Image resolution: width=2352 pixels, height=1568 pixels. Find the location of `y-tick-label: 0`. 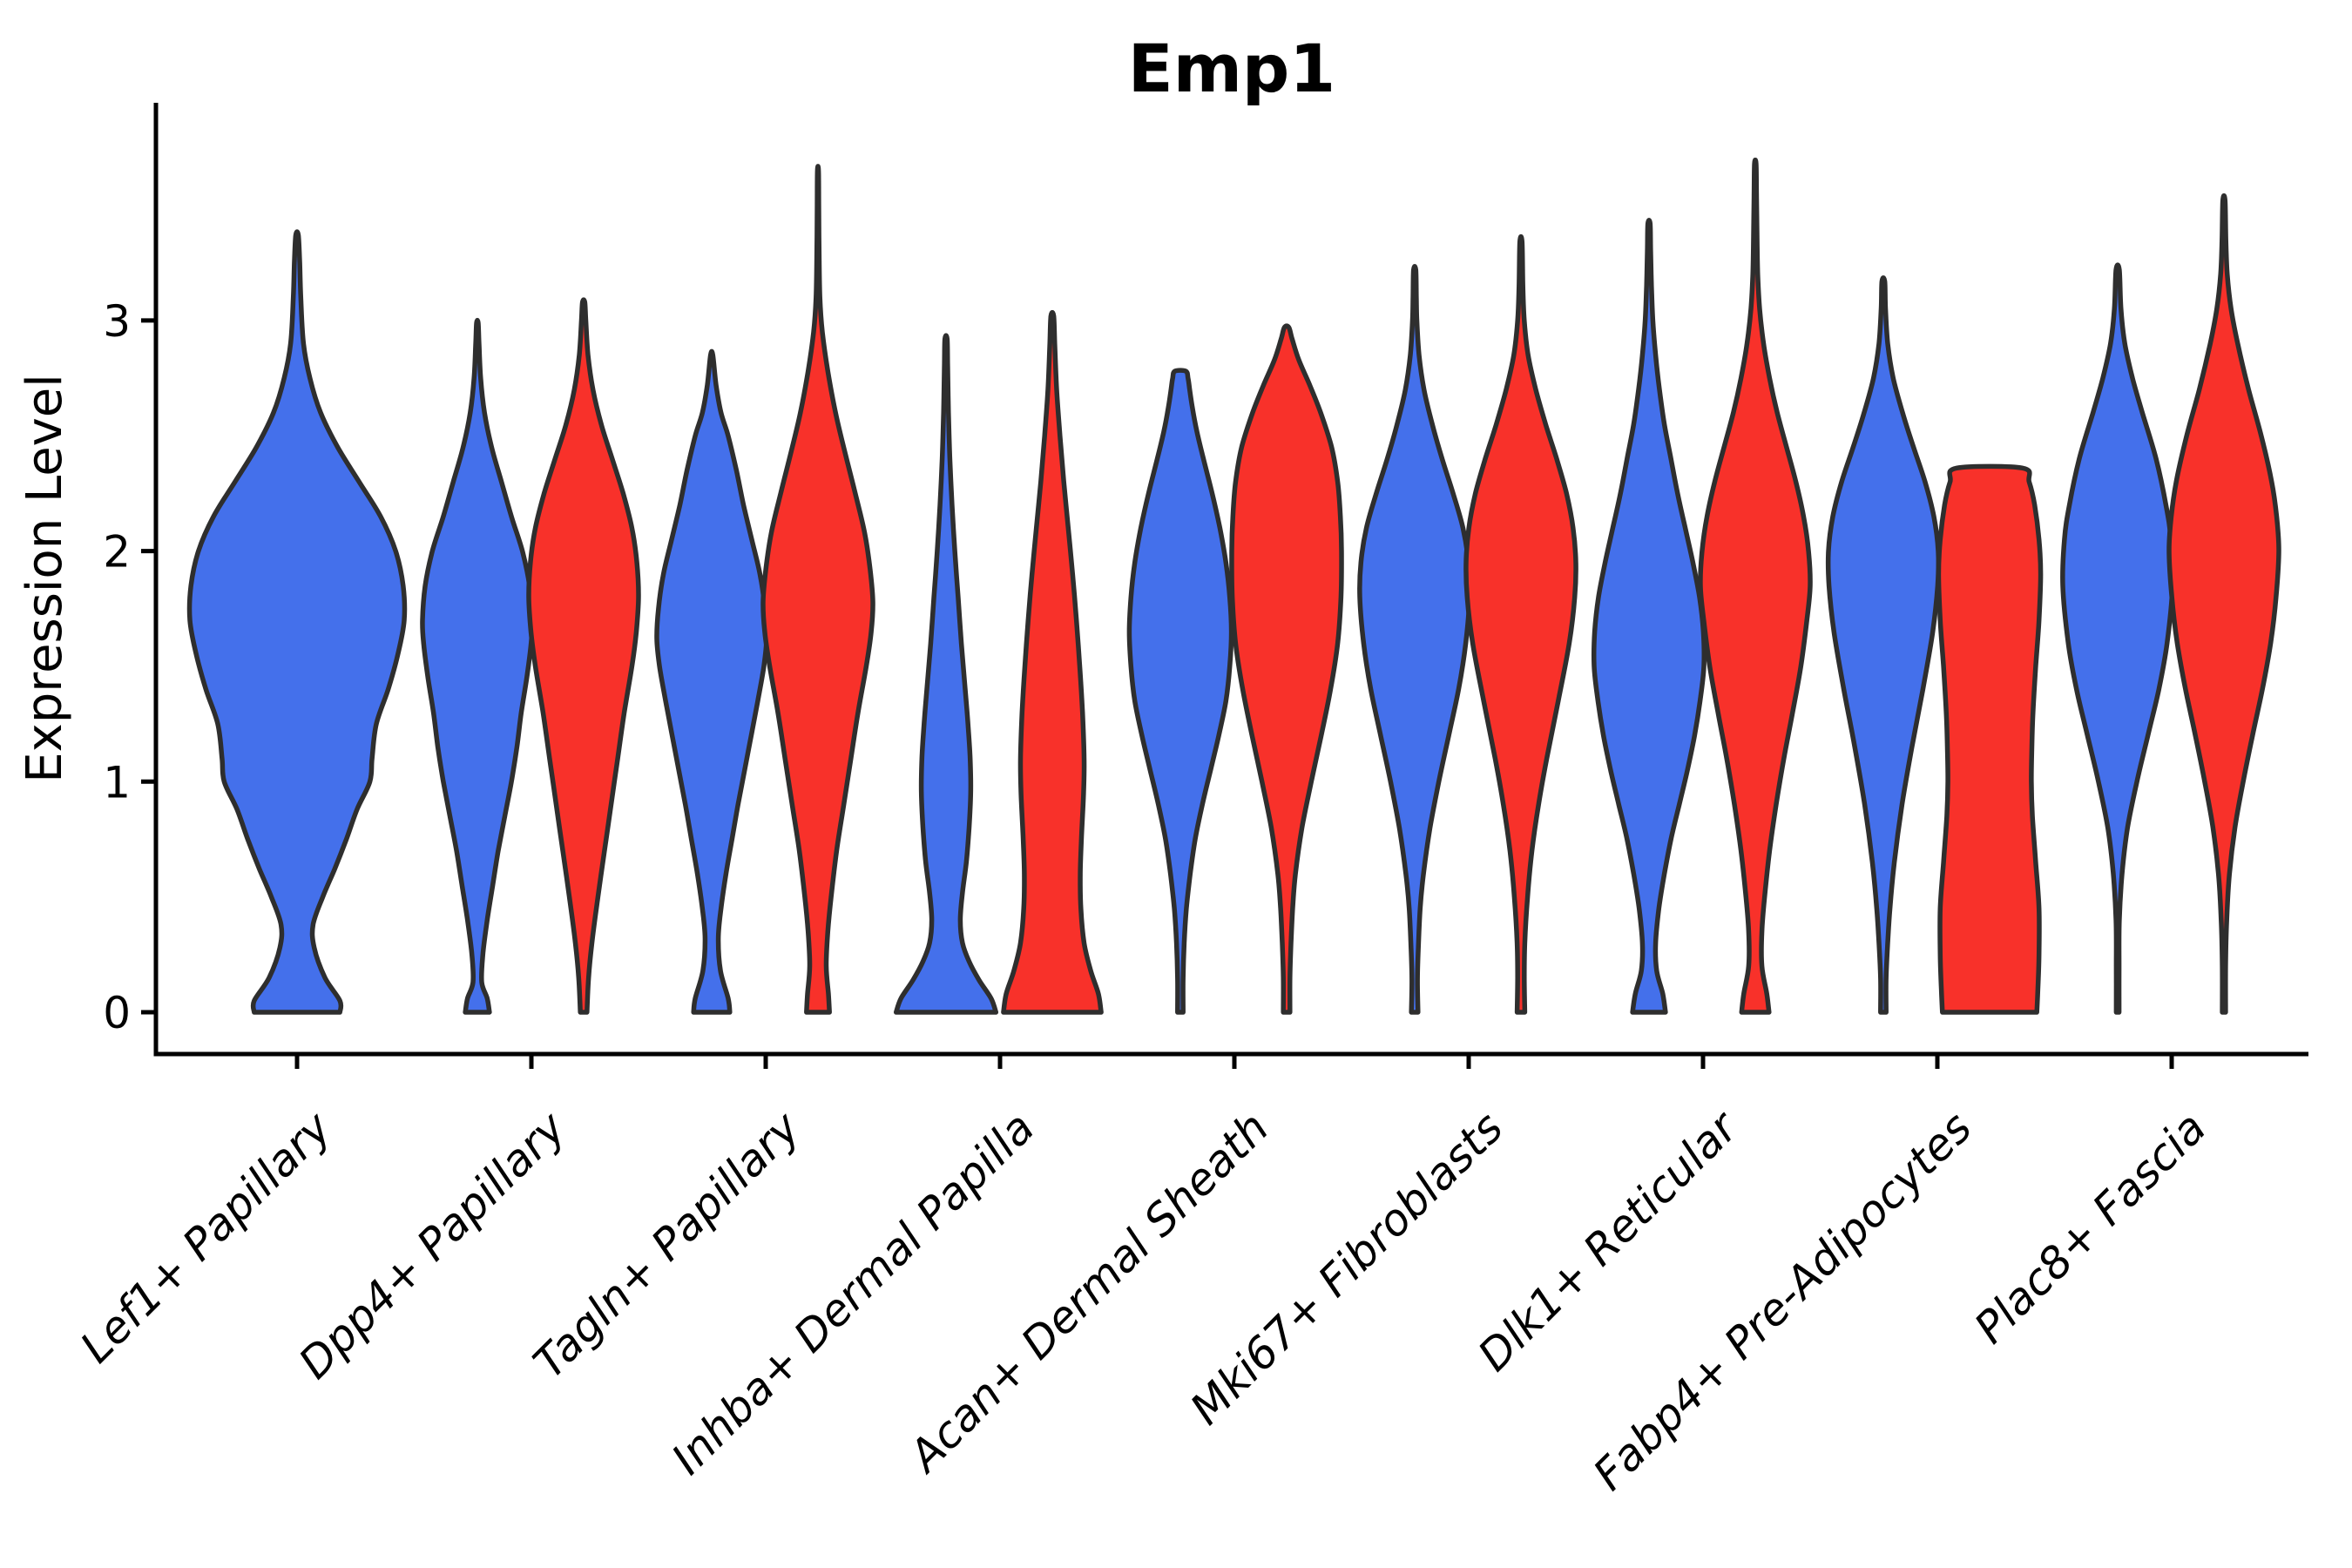

y-tick-label: 0 is located at coordinates (117, 1013).